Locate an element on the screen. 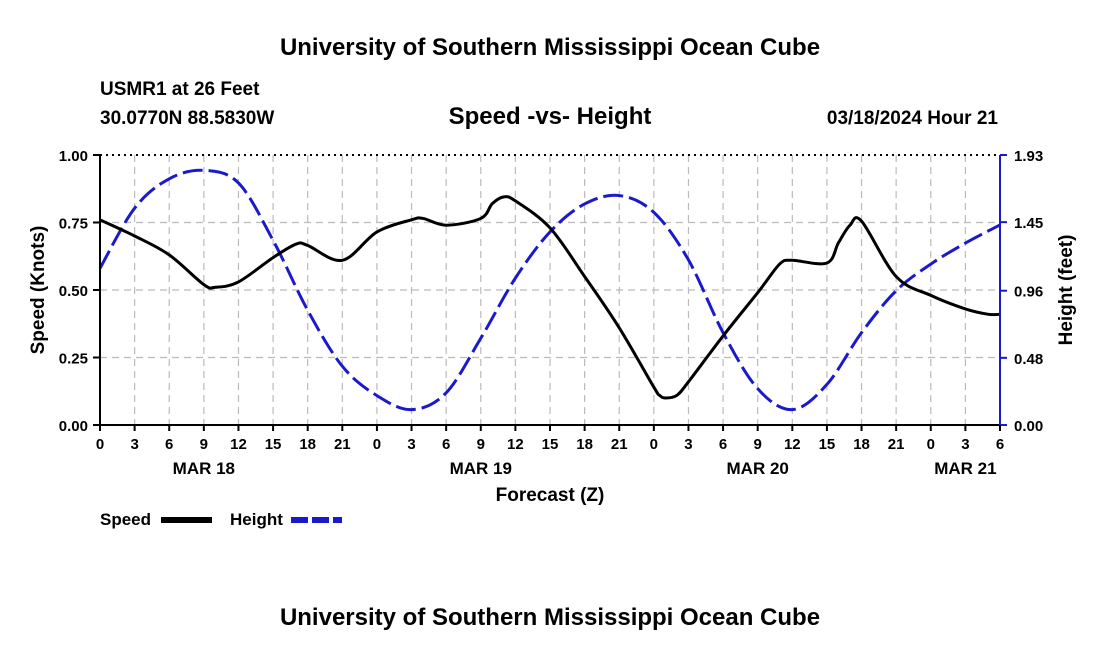 This screenshot has height=650, width=1100. y2-axis-title: Height (feet) is located at coordinates (1066, 290).